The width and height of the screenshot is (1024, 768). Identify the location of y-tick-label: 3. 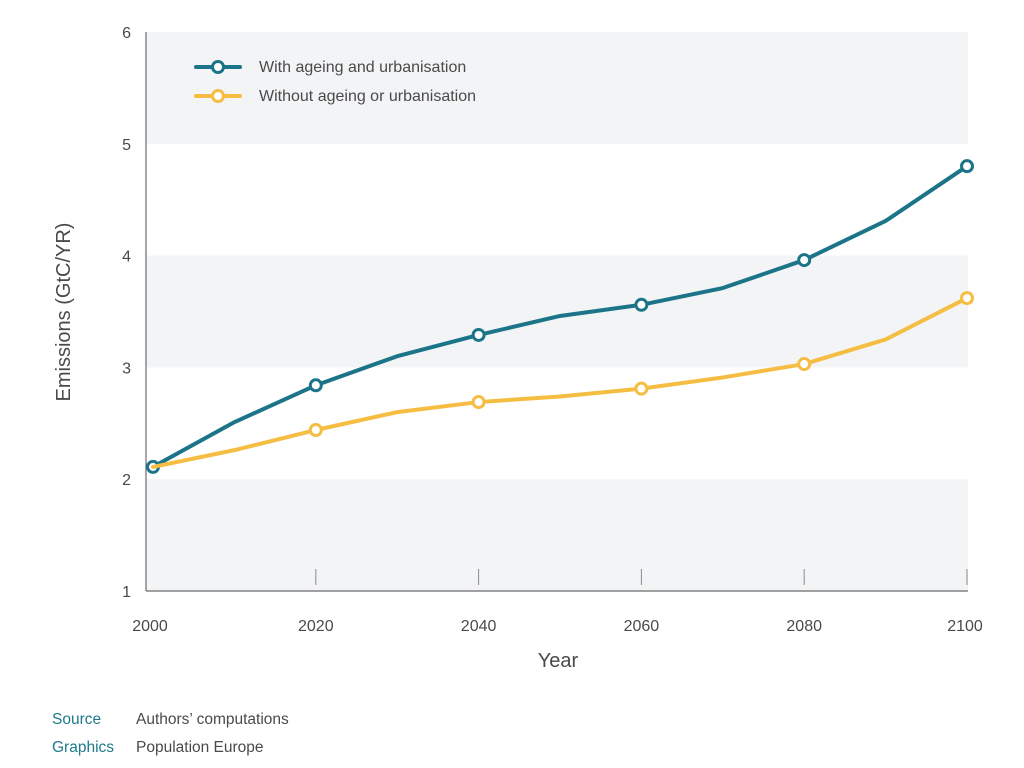
(126, 368).